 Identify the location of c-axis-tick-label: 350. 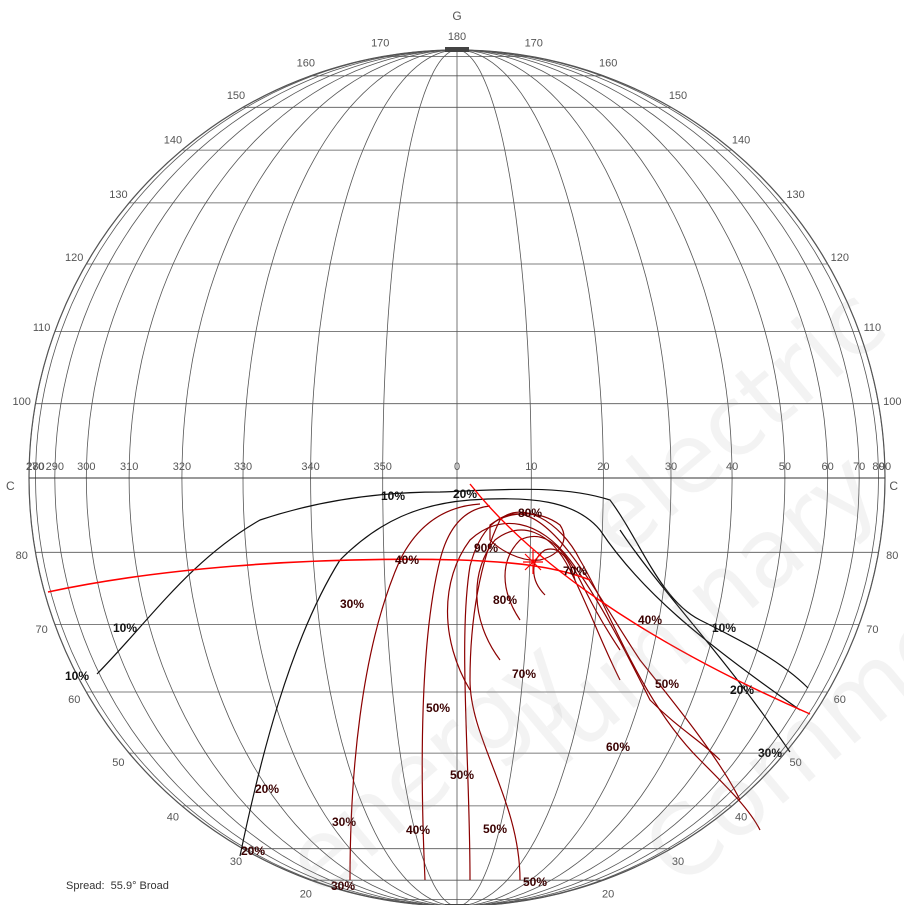
(382, 467).